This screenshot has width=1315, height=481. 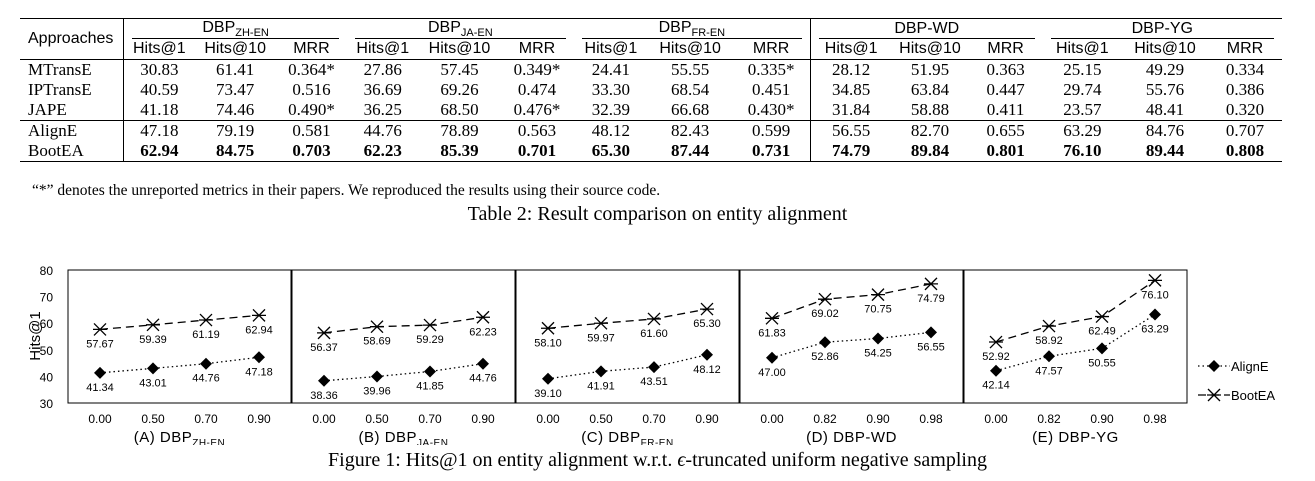 I want to click on row-name: JAPE, so click(x=72, y=110).